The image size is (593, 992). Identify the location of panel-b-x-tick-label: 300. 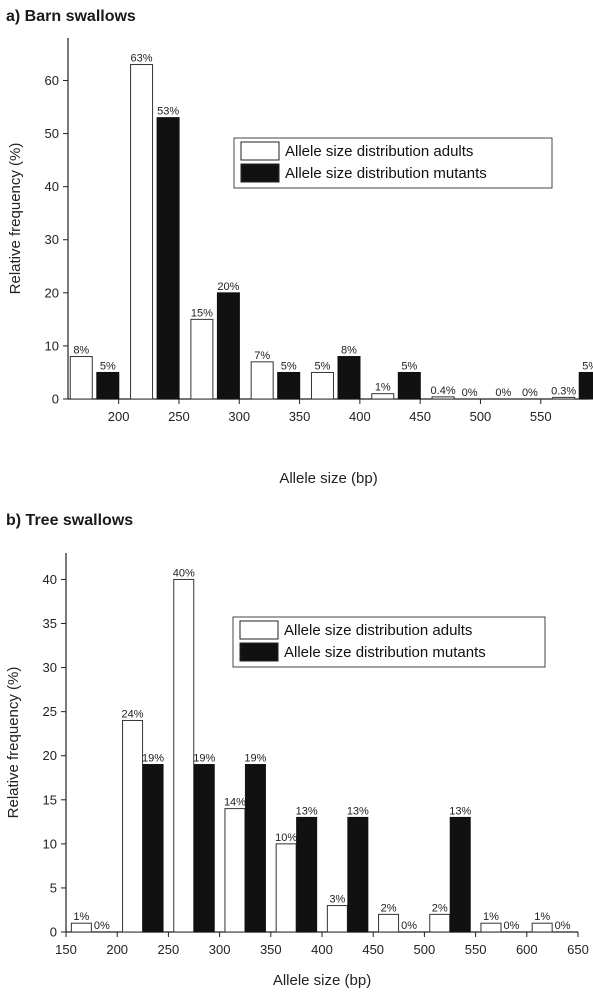
(220, 949).